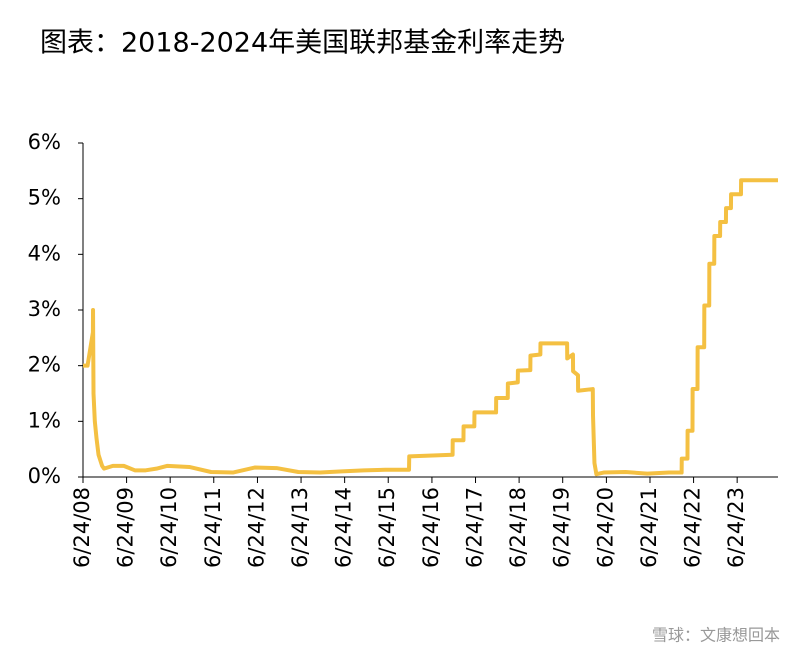 The image size is (800, 661). What do you see at coordinates (213, 527) in the screenshot?
I see `x-tick-label: 6/24/11` at bounding box center [213, 527].